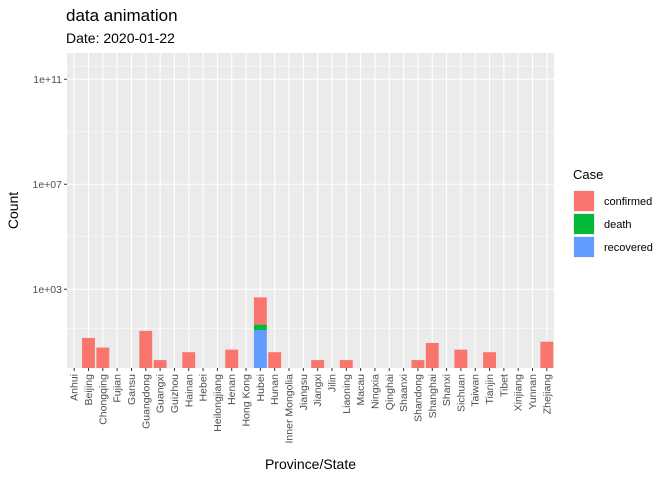 The height and width of the screenshot is (480, 672). I want to click on x-tick-label: Shanxi, so click(447, 390).